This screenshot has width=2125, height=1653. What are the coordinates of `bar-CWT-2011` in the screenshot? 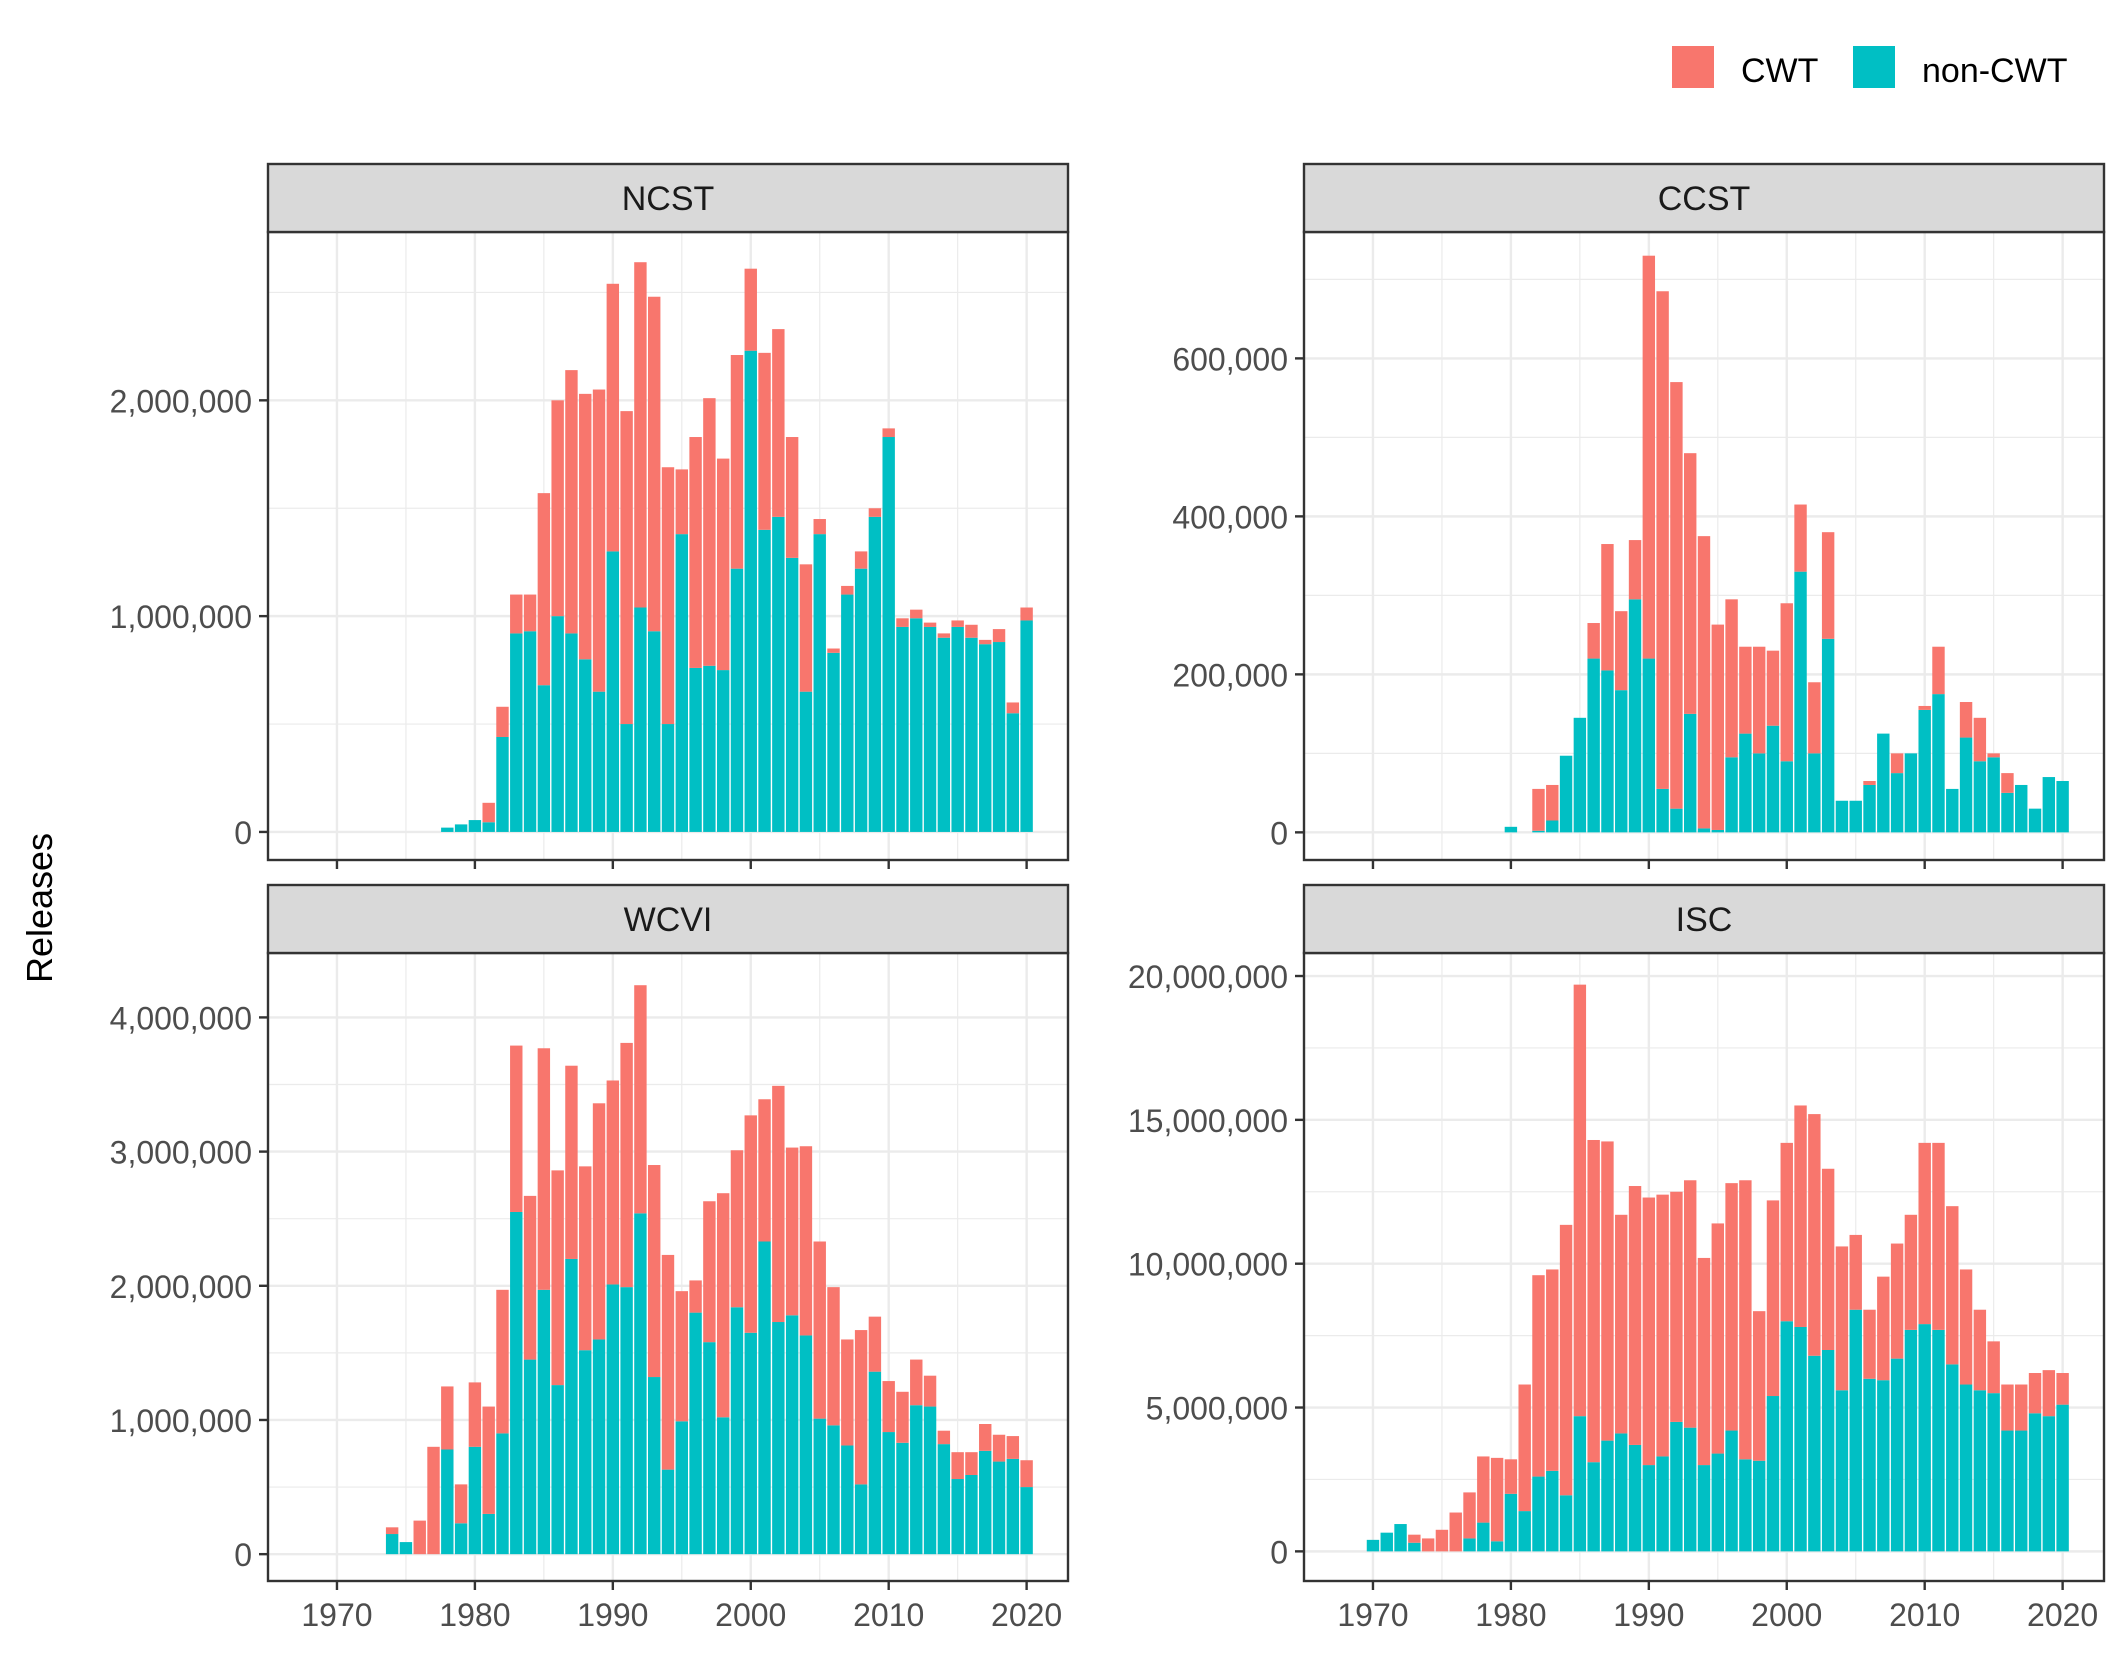 It's located at (1938, 1236).